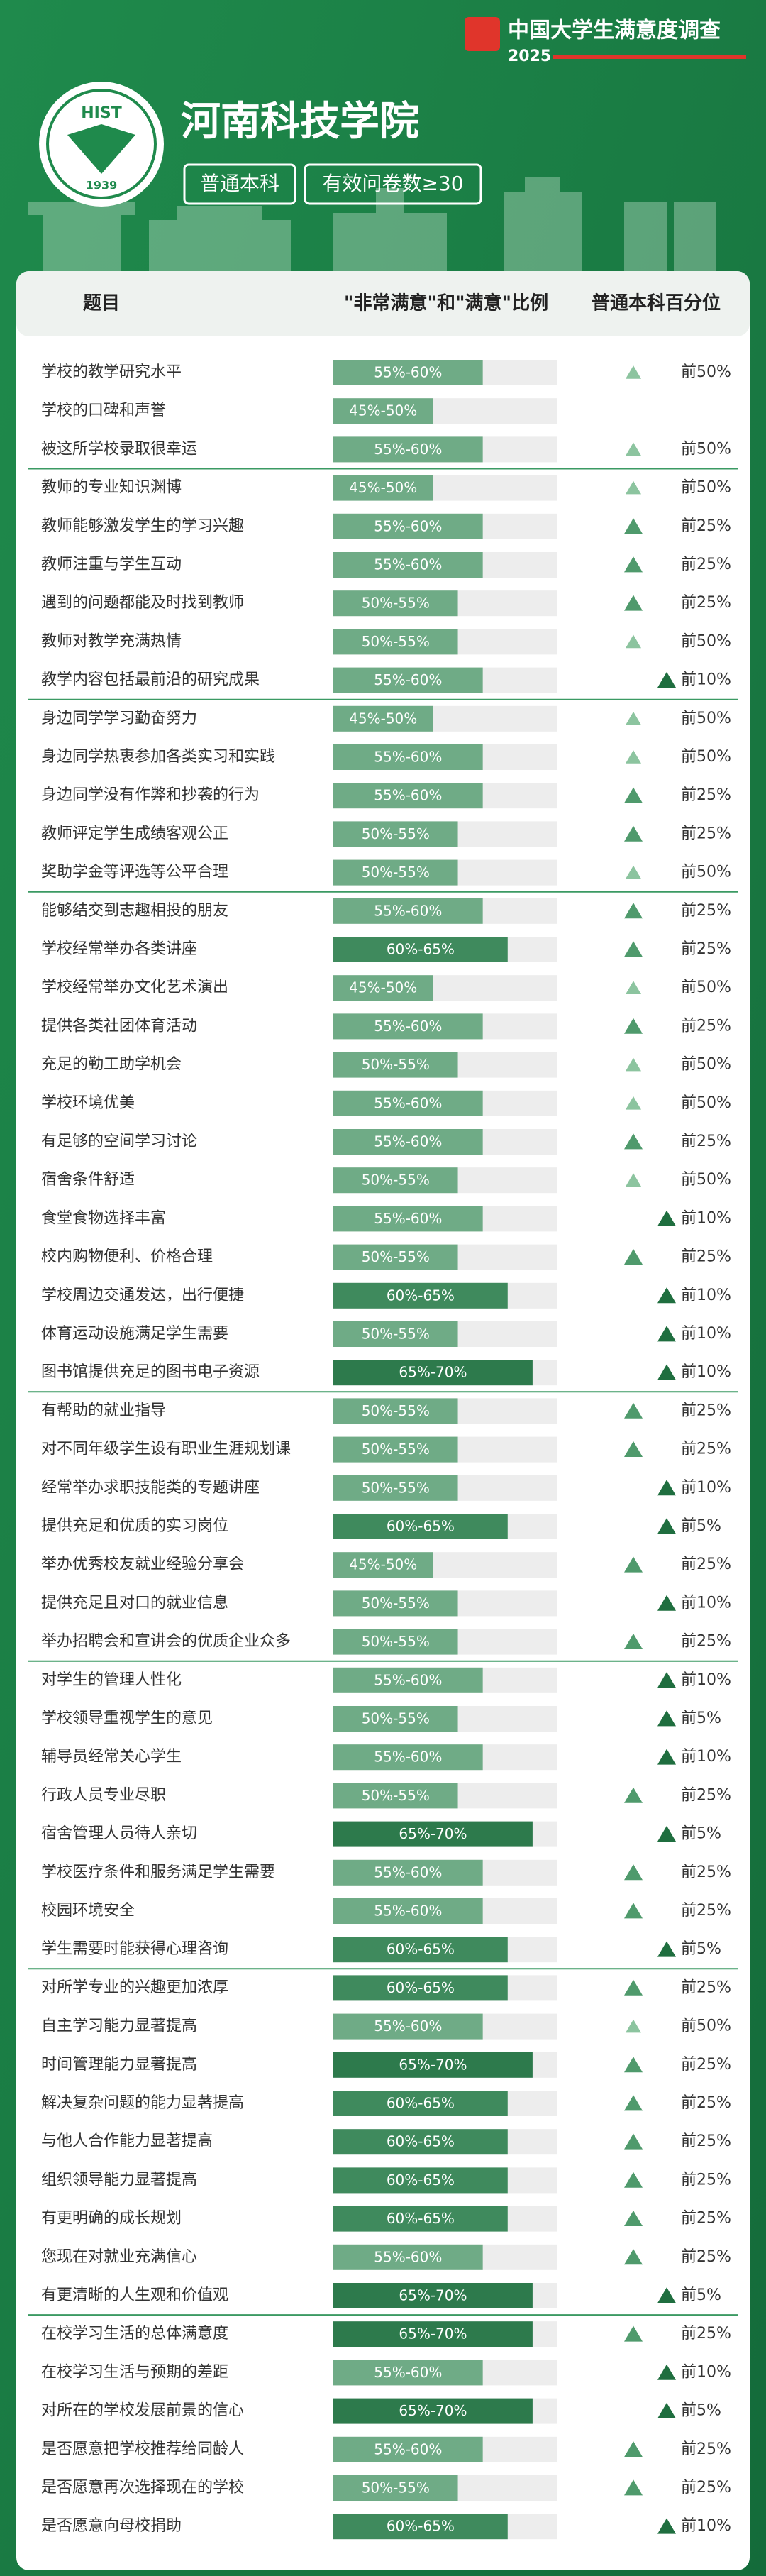  What do you see at coordinates (111, 2526) in the screenshot?
I see `item-label: 是否愿意向母校捐助` at bounding box center [111, 2526].